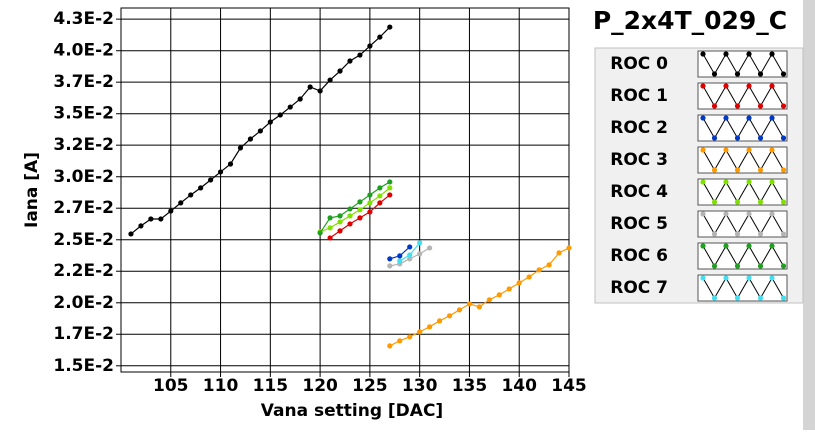  What do you see at coordinates (221, 386) in the screenshot?
I see `x-tick-label: 110` at bounding box center [221, 386].